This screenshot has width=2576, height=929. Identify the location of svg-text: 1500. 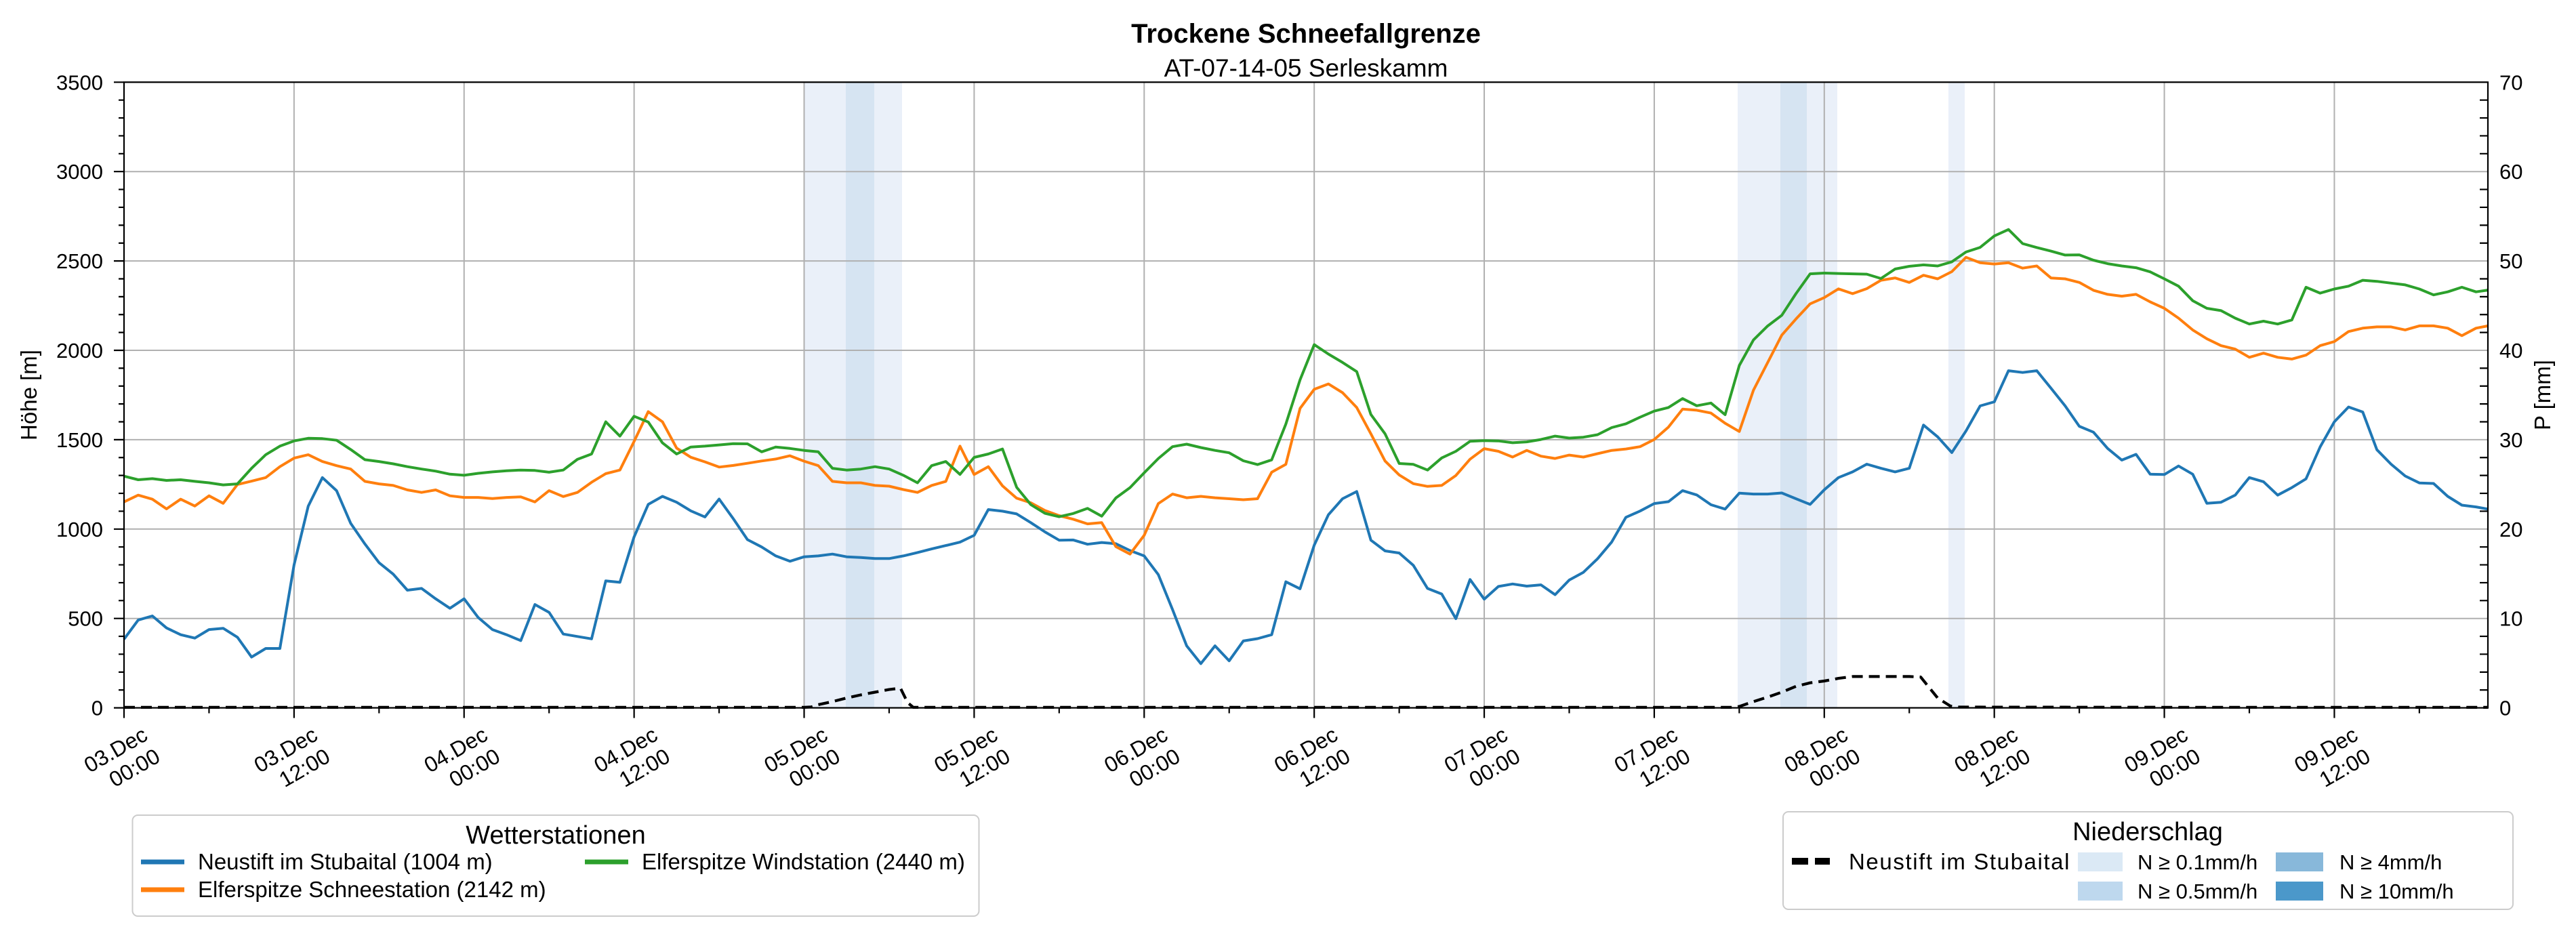
(80, 440).